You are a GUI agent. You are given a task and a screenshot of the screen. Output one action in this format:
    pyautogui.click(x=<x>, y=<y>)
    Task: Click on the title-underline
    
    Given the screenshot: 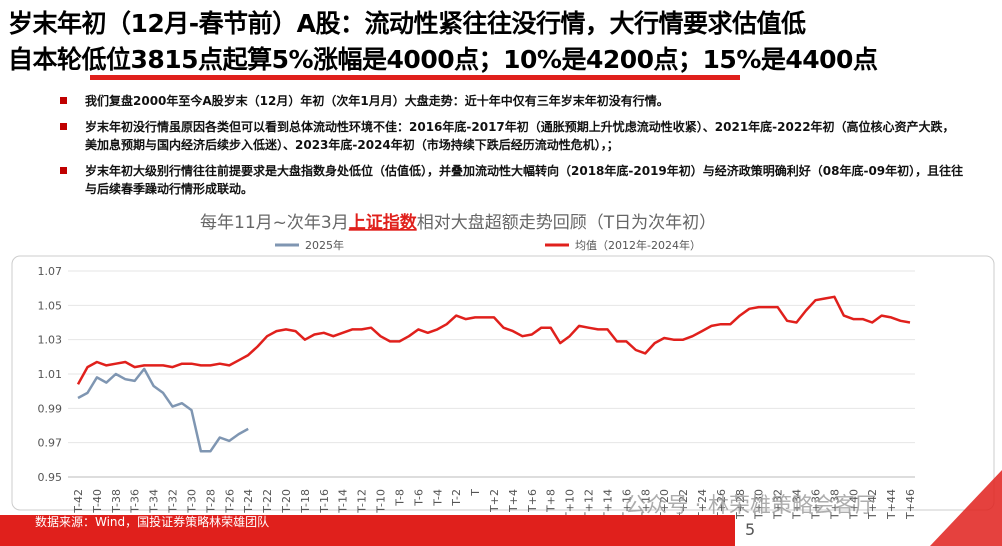 What is the action you would take?
    pyautogui.click(x=415, y=77)
    